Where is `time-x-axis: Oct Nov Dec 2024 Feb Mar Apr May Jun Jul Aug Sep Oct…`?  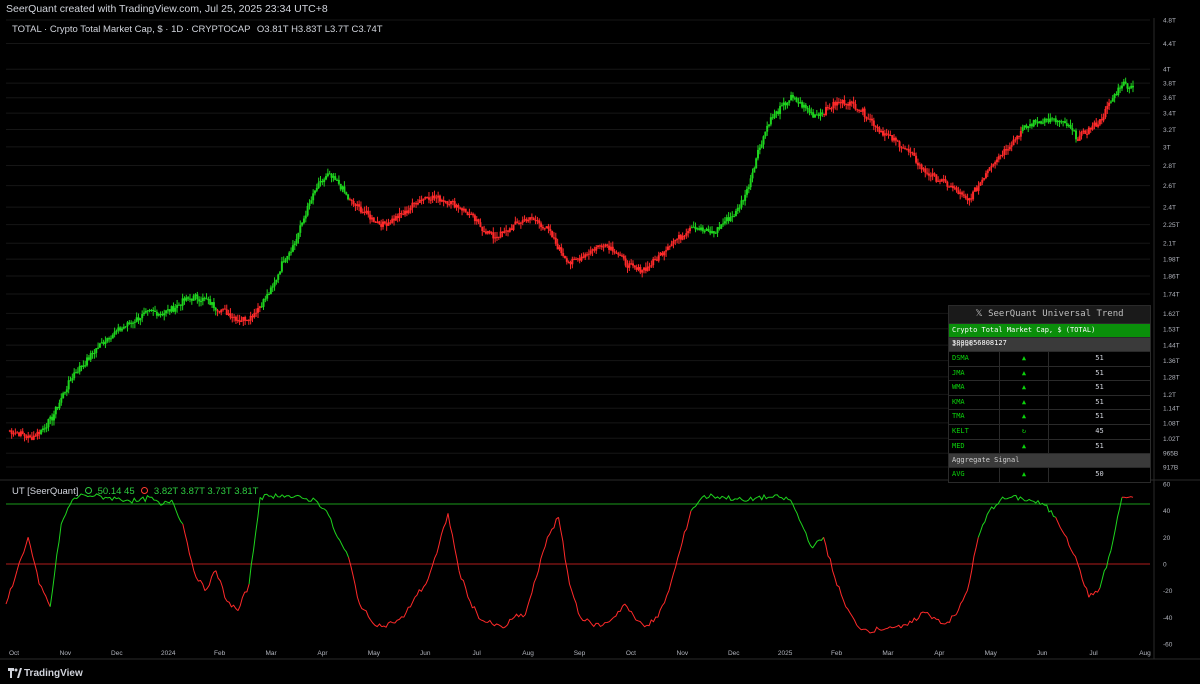 time-x-axis: Oct Nov Dec 2024 Feb Mar Apr May Jun Jul Aug Sep Oct… is located at coordinates (580, 653).